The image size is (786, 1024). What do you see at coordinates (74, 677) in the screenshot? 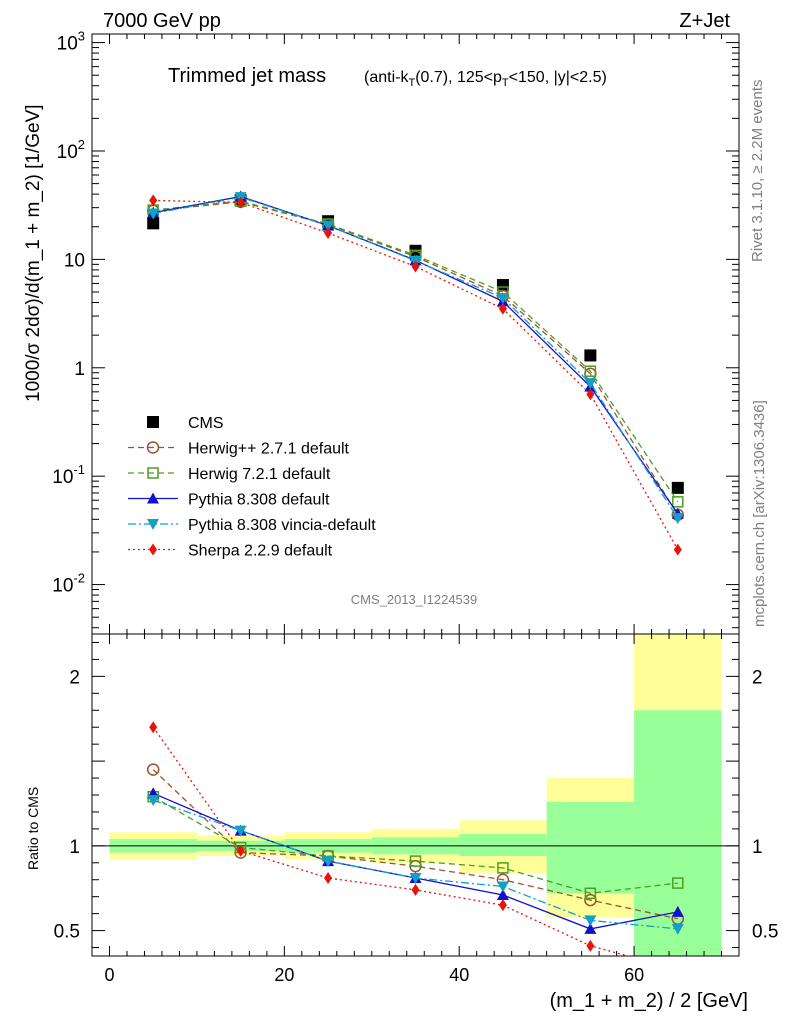
I see `ratio-y-tick-label: 2` at bounding box center [74, 677].